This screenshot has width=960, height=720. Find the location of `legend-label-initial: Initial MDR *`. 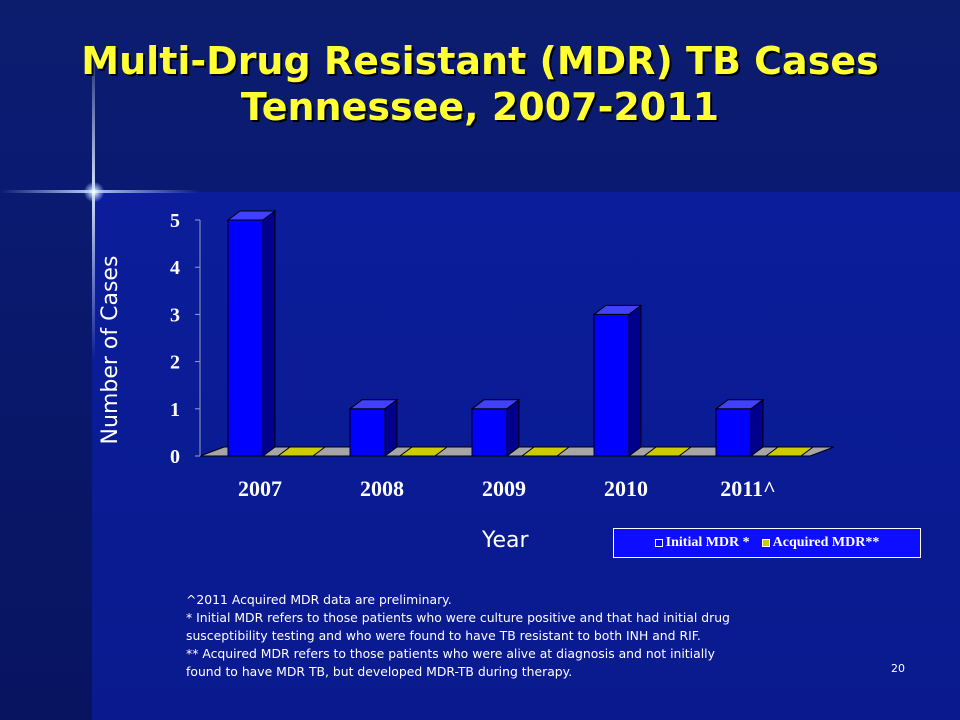

legend-label-initial: Initial MDR * is located at coordinates (707, 542).